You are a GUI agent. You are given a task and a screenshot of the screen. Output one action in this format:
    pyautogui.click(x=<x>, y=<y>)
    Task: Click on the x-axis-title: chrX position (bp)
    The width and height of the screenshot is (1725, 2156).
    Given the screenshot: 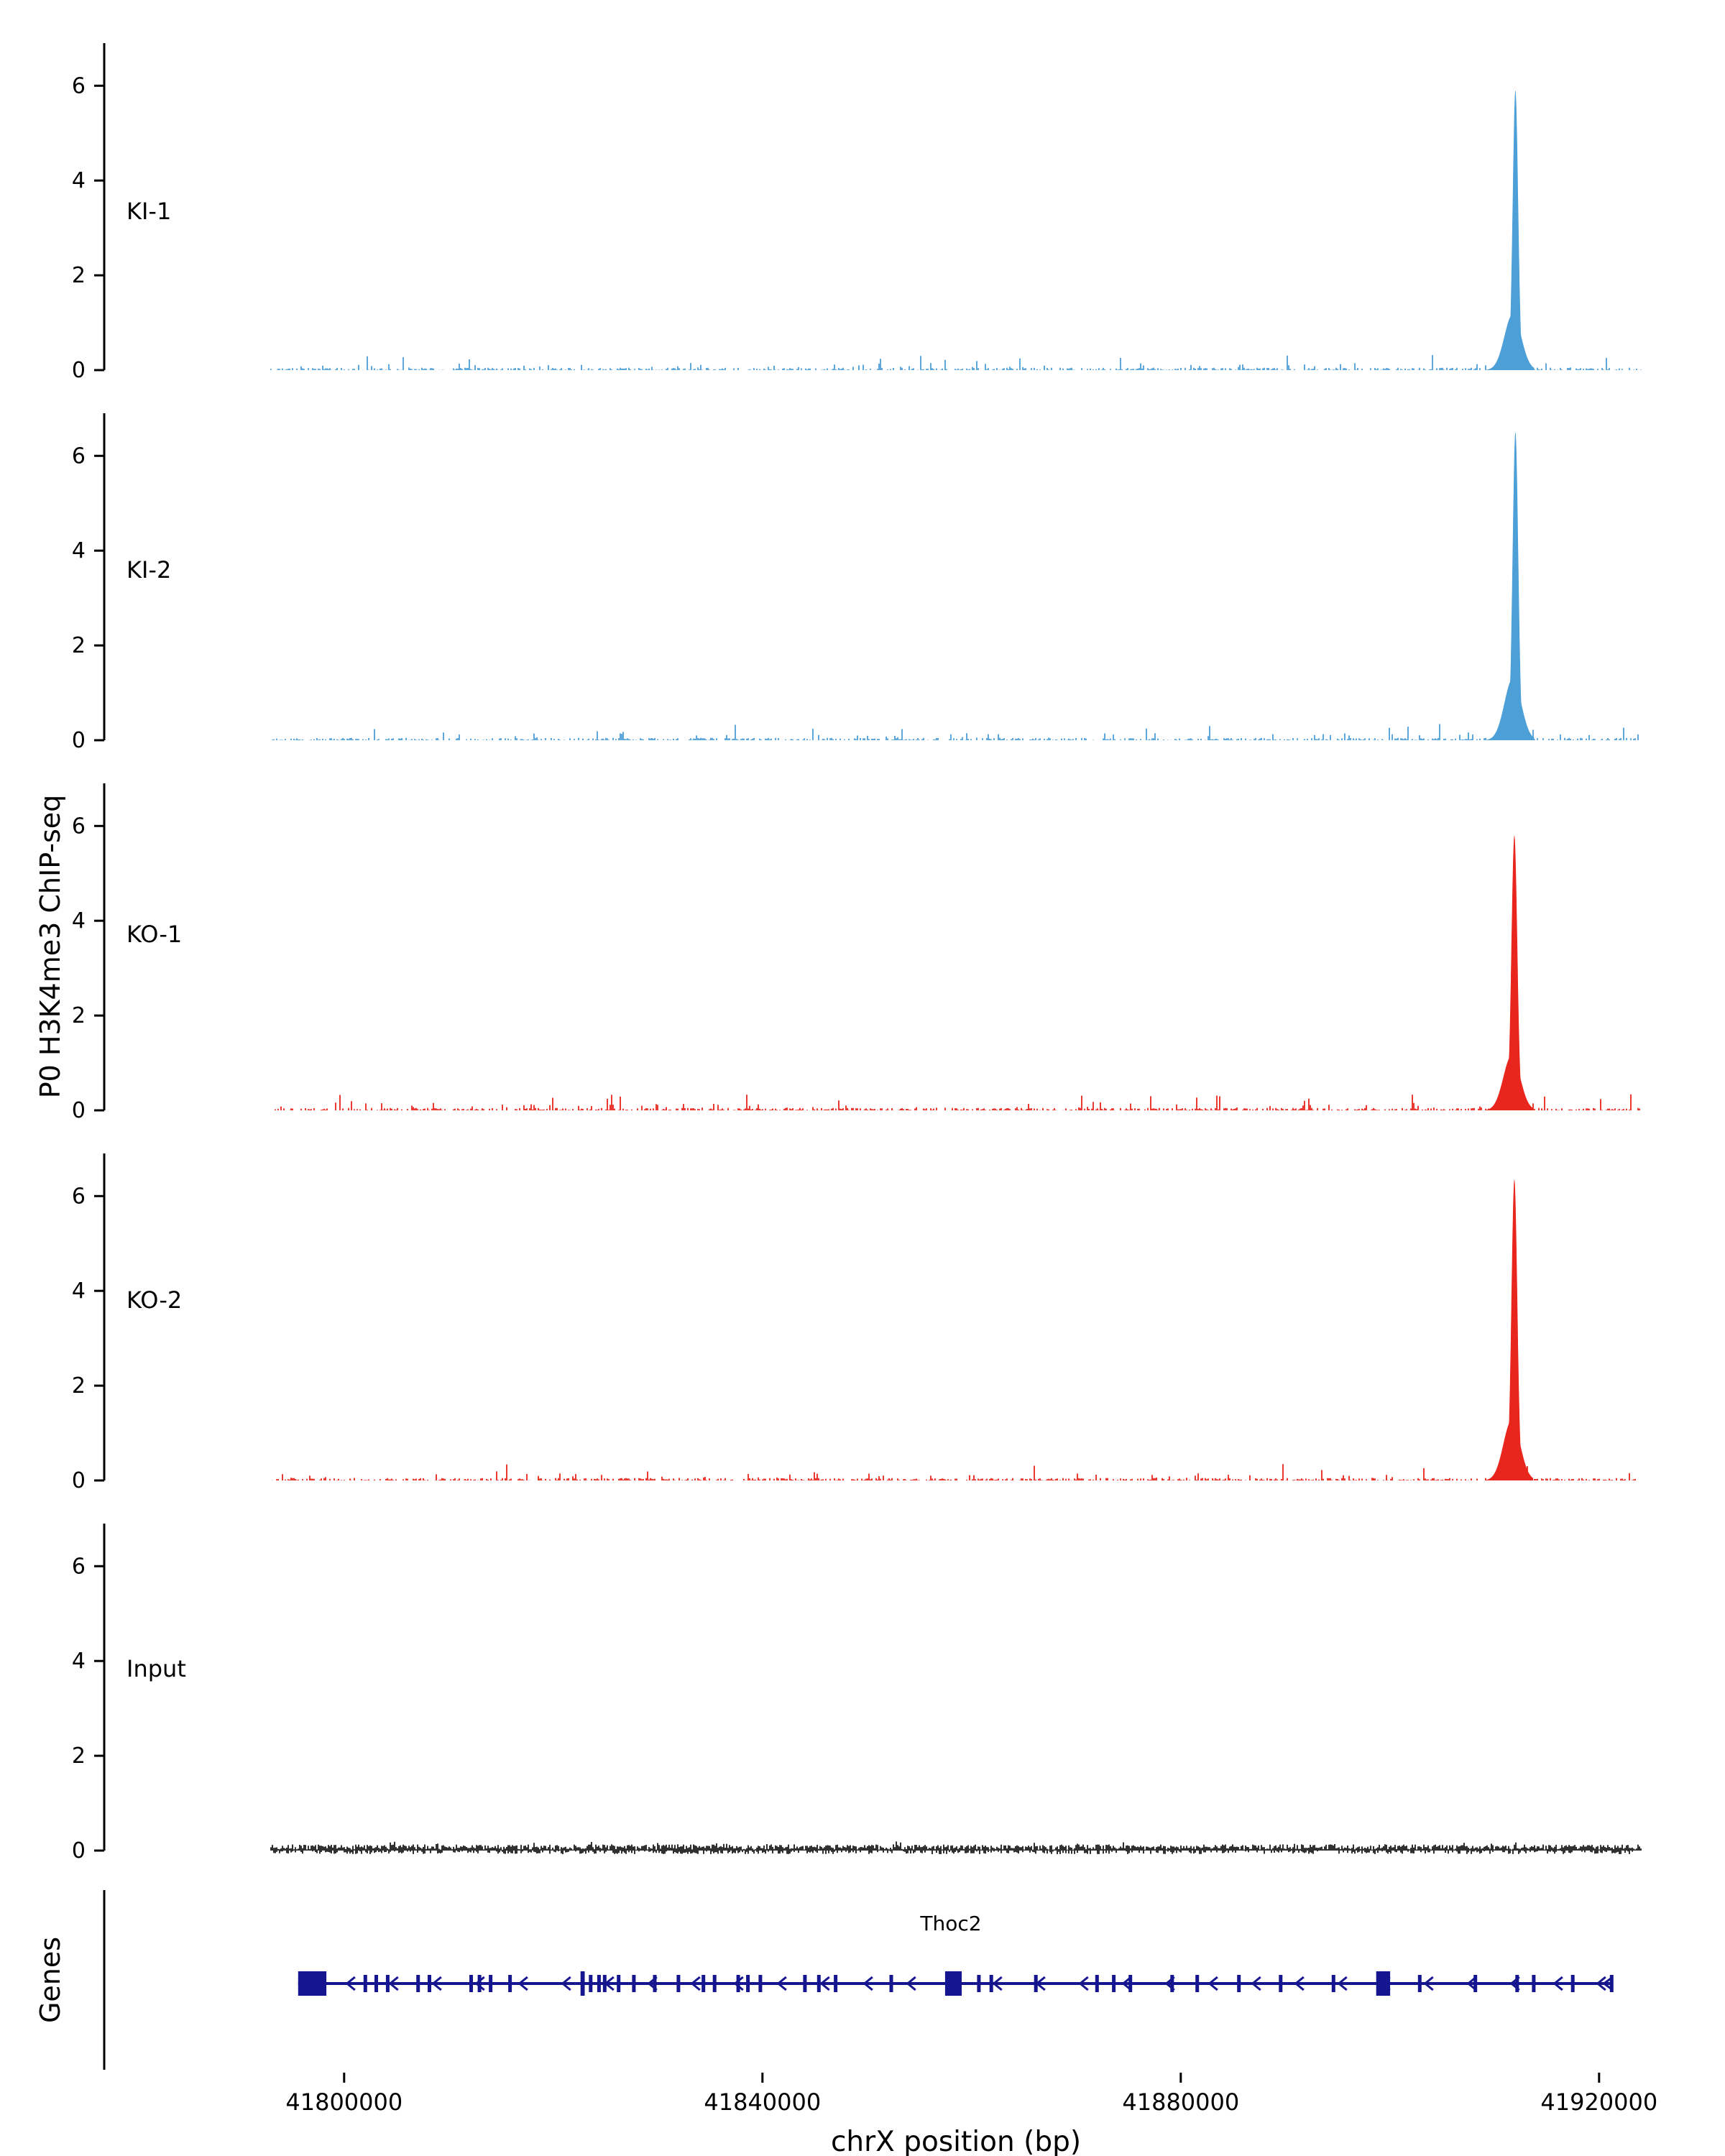 What is the action you would take?
    pyautogui.click(x=956, y=2141)
    